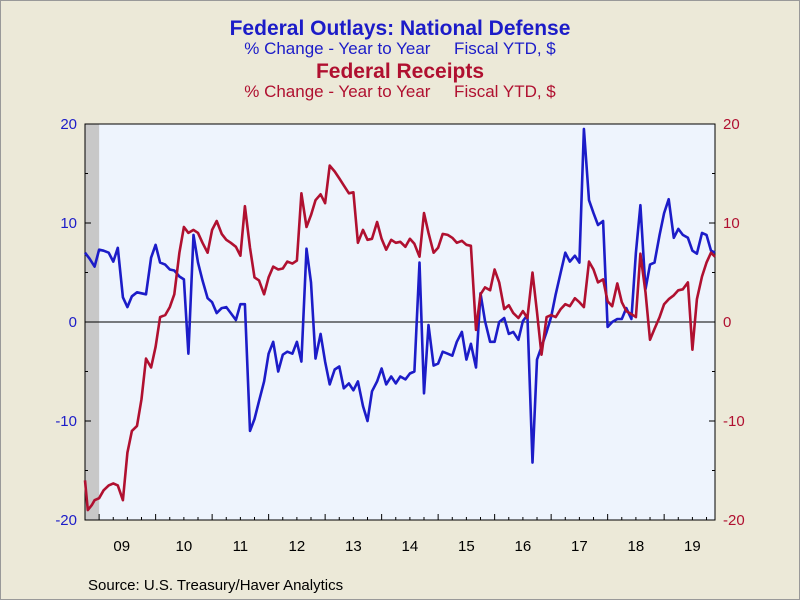 This screenshot has width=800, height=600. I want to click on y-right-tick-label: -10, so click(734, 421).